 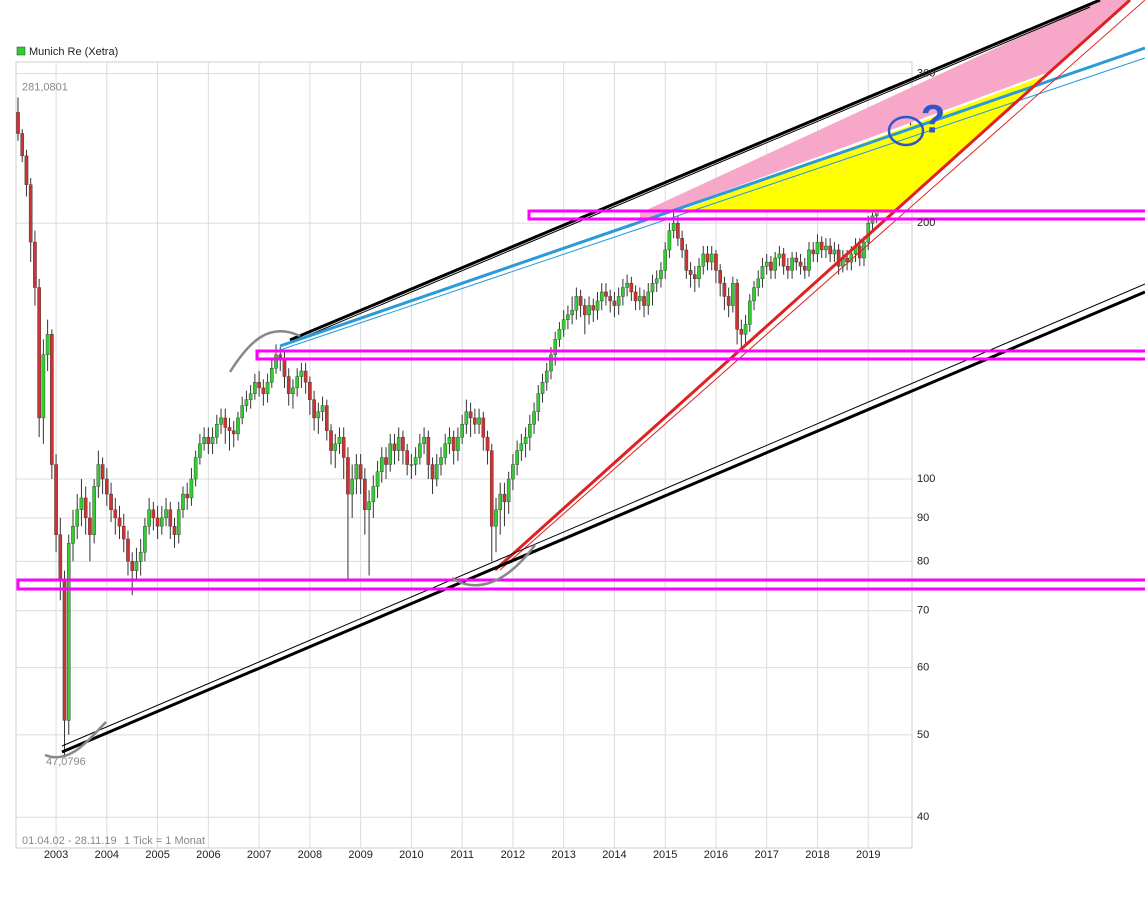 I want to click on x-tick-label: 2017, so click(x=766, y=855).